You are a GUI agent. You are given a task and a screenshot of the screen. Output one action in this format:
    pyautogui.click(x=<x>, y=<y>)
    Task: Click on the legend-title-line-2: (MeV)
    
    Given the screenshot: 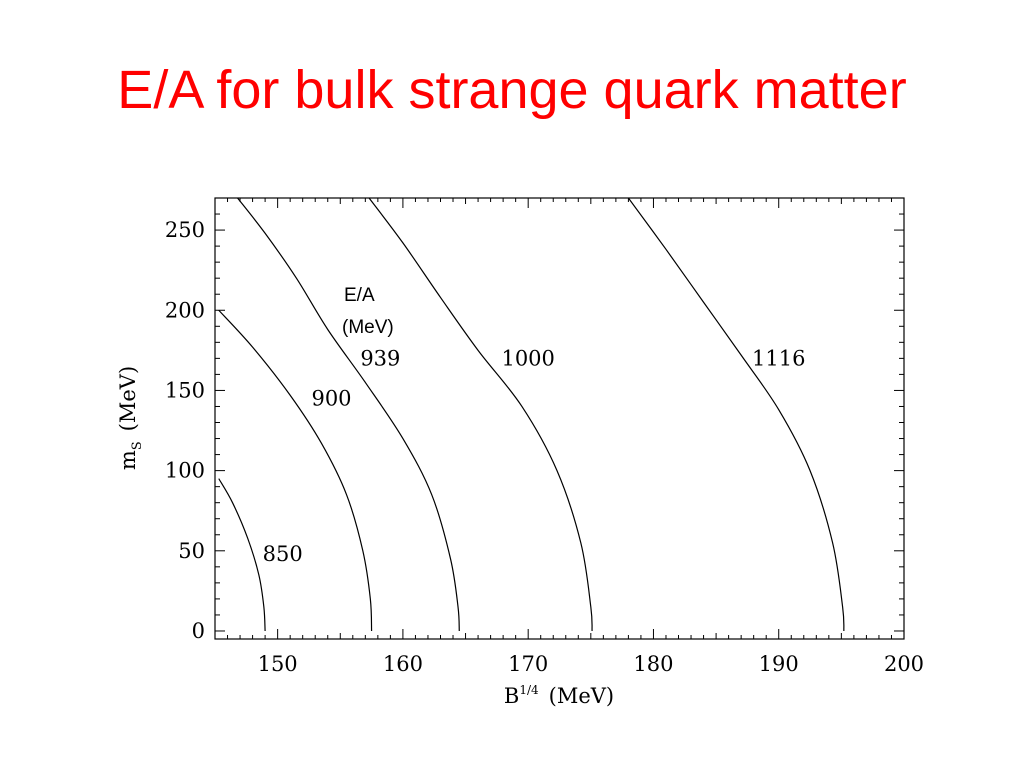 What is the action you would take?
    pyautogui.click(x=368, y=327)
    